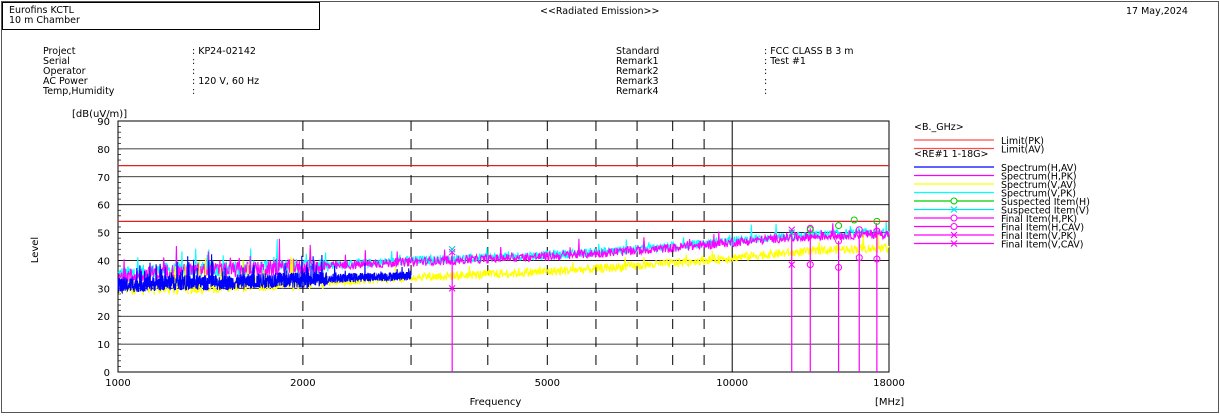  What do you see at coordinates (1038, 194) in the screenshot?
I see `legend-label: Spectrum(V,PK)` at bounding box center [1038, 194].